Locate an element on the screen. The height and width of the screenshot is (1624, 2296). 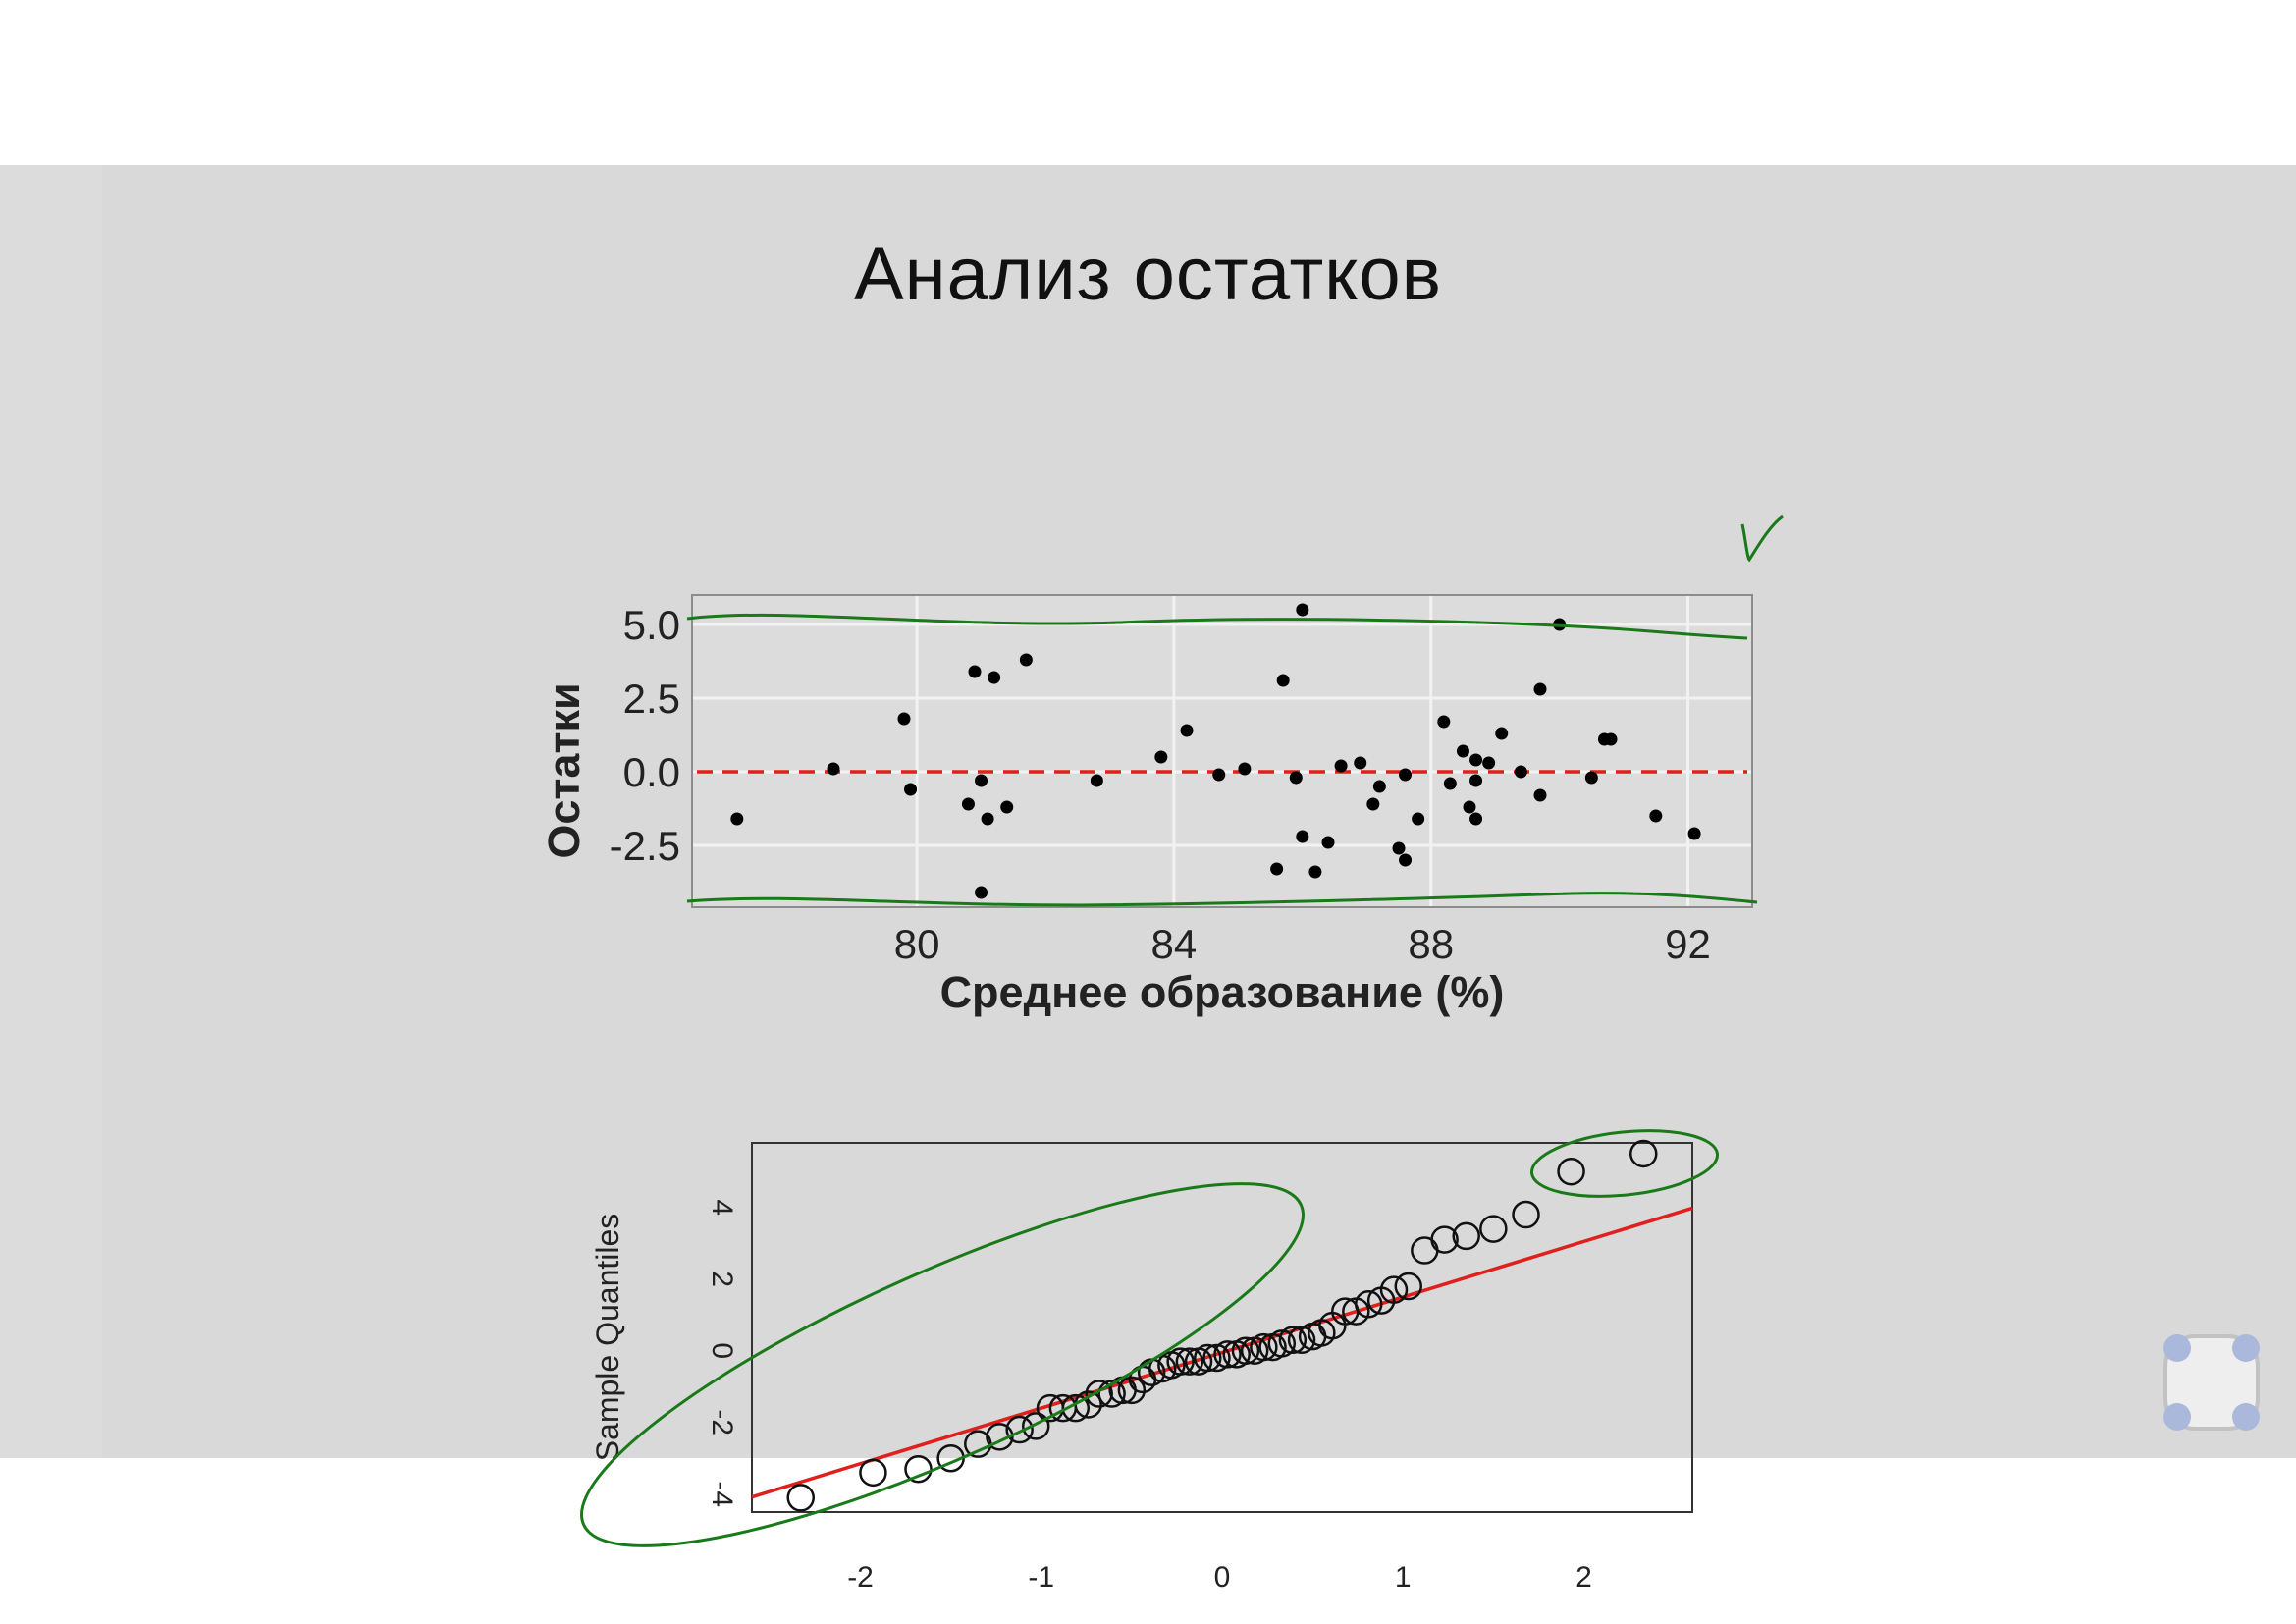
y-tick-label: 0.0 is located at coordinates (651, 772).